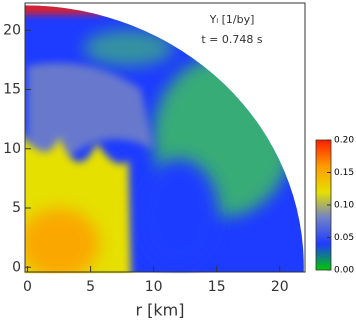 The image size is (356, 324). I want to click on x-tick-label: 0, so click(27, 287).